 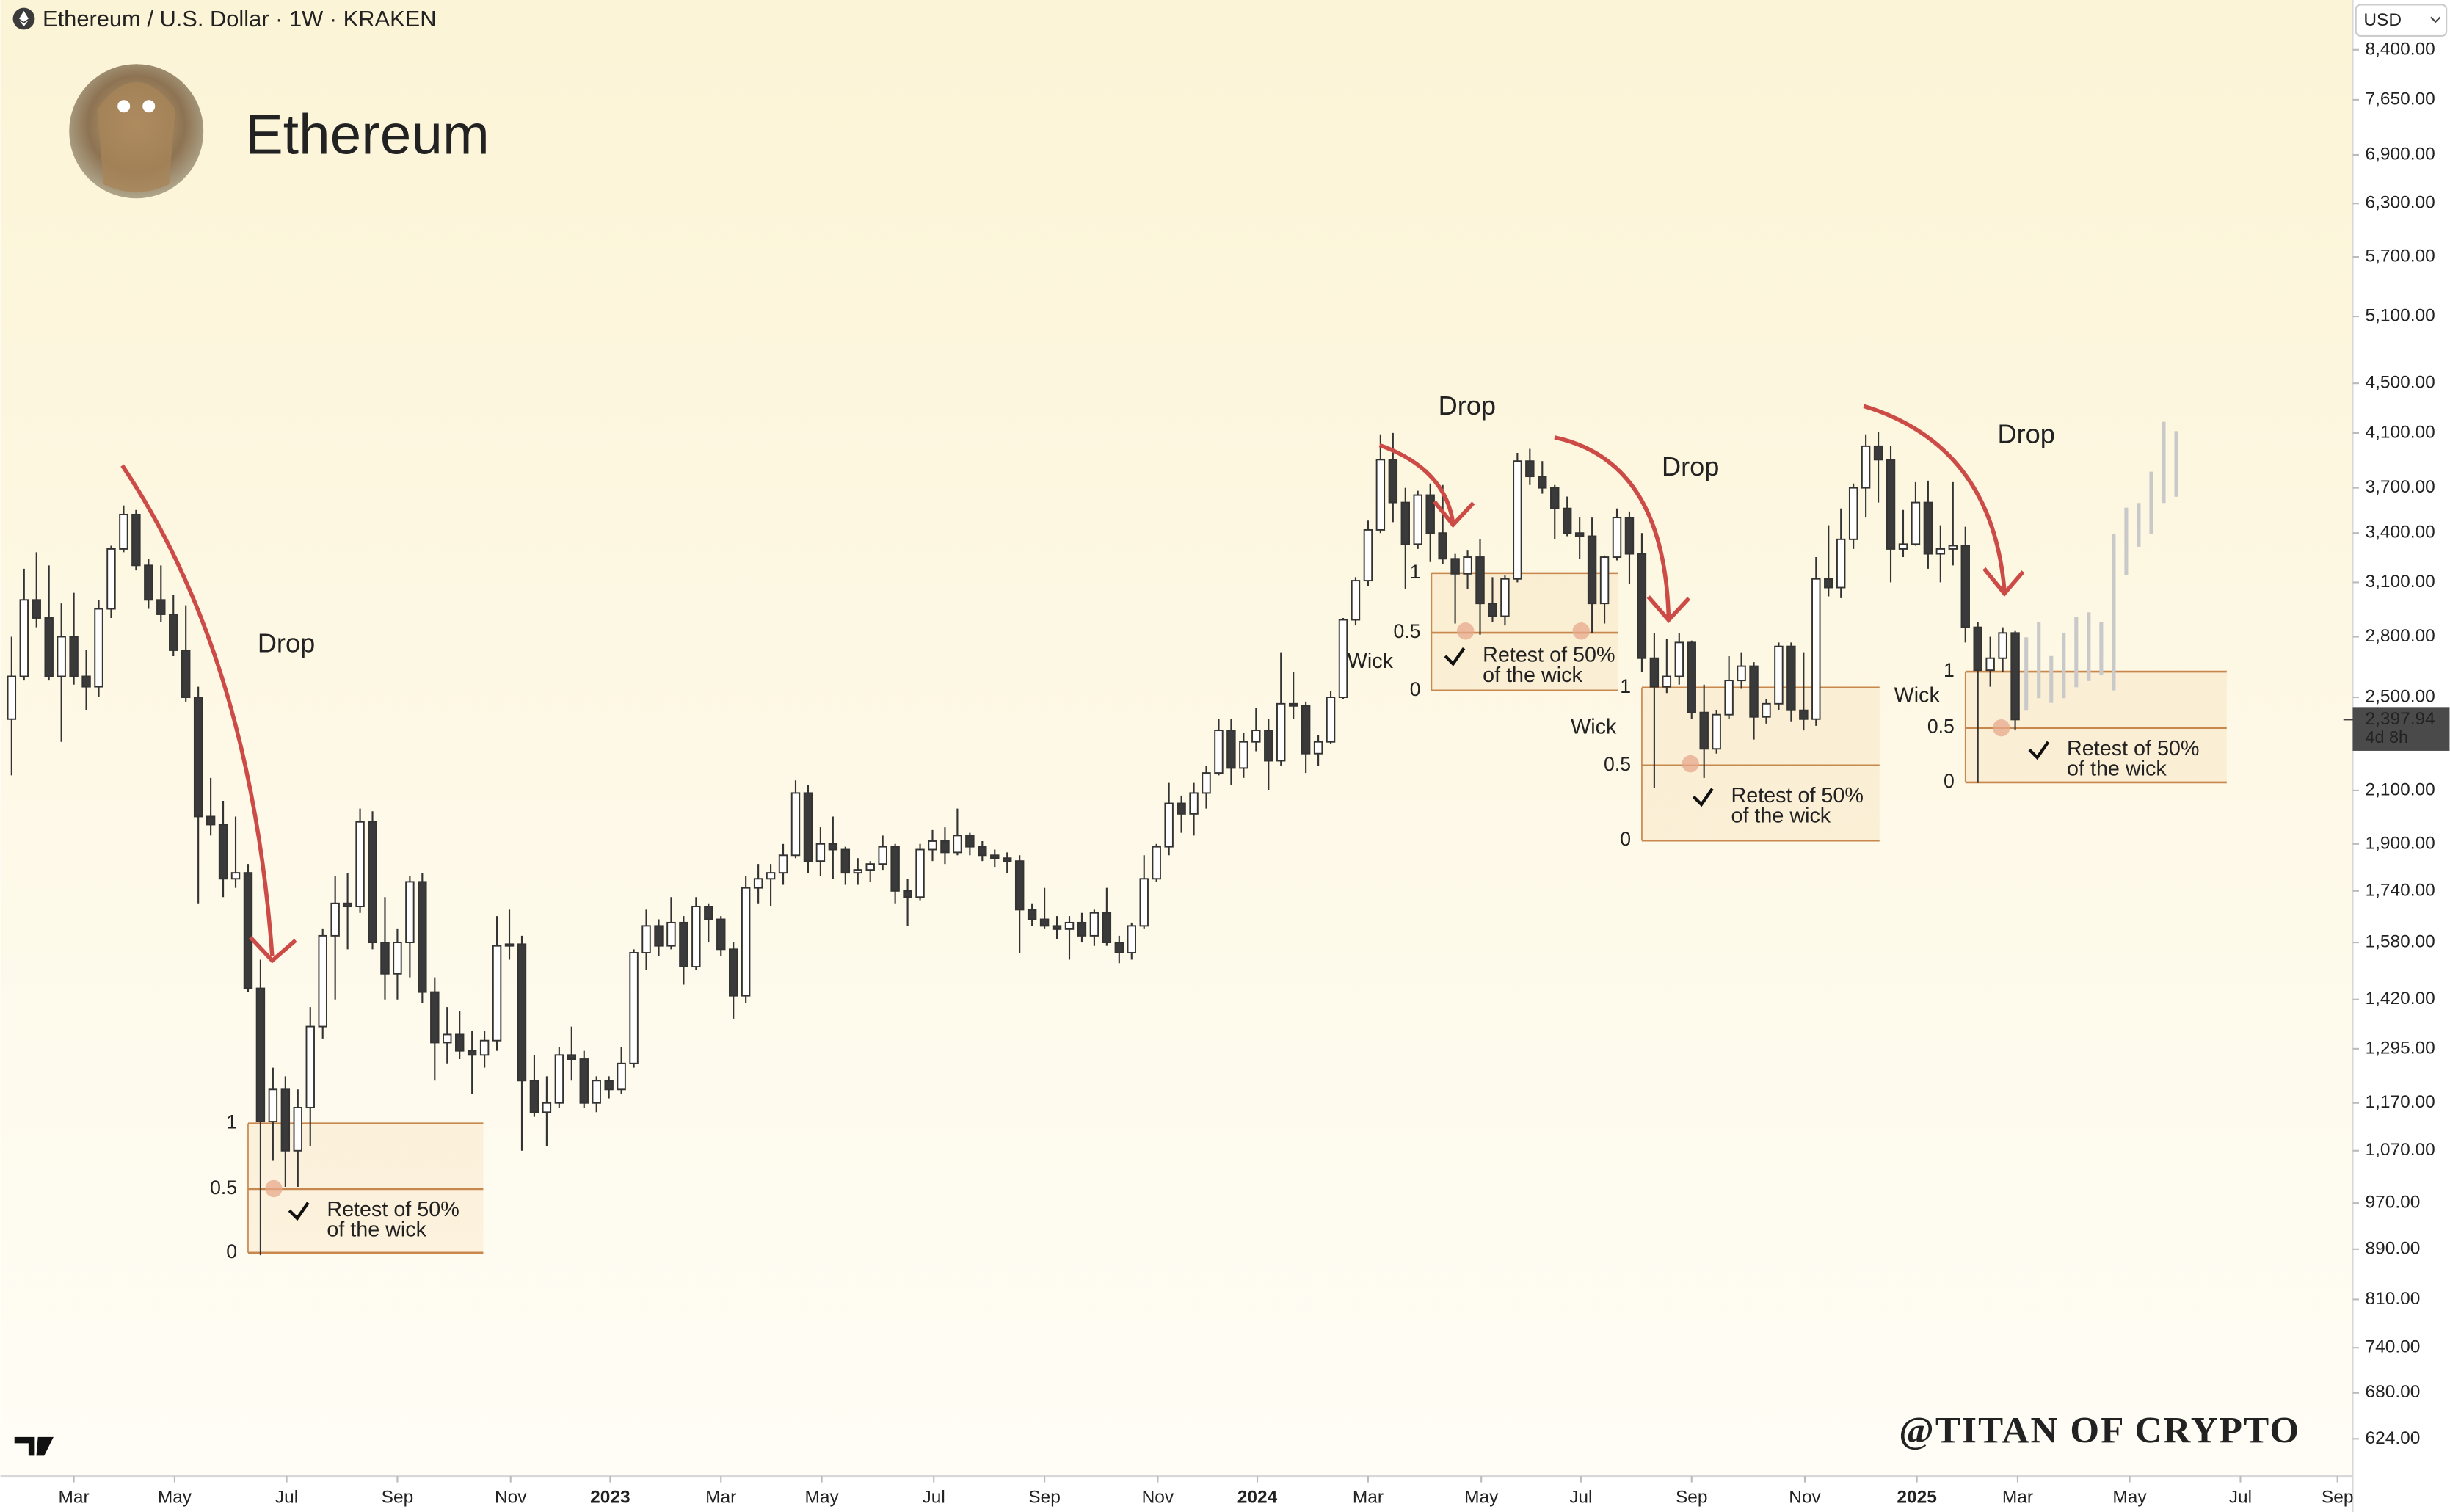 What do you see at coordinates (2400, 696) in the screenshot?
I see `y-tick-label: 2,500.00` at bounding box center [2400, 696].